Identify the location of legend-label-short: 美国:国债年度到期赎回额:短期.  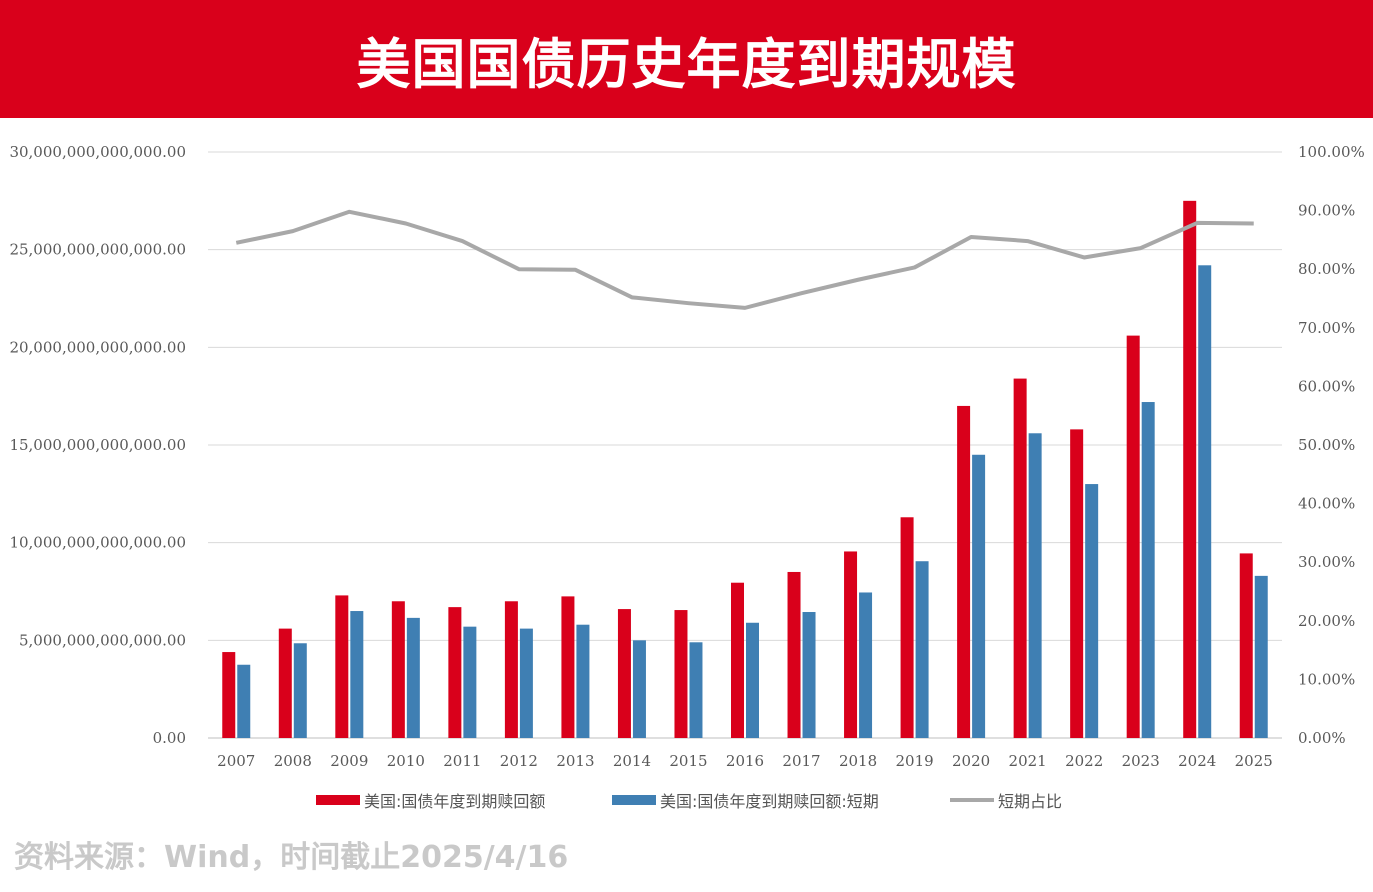
(769, 801).